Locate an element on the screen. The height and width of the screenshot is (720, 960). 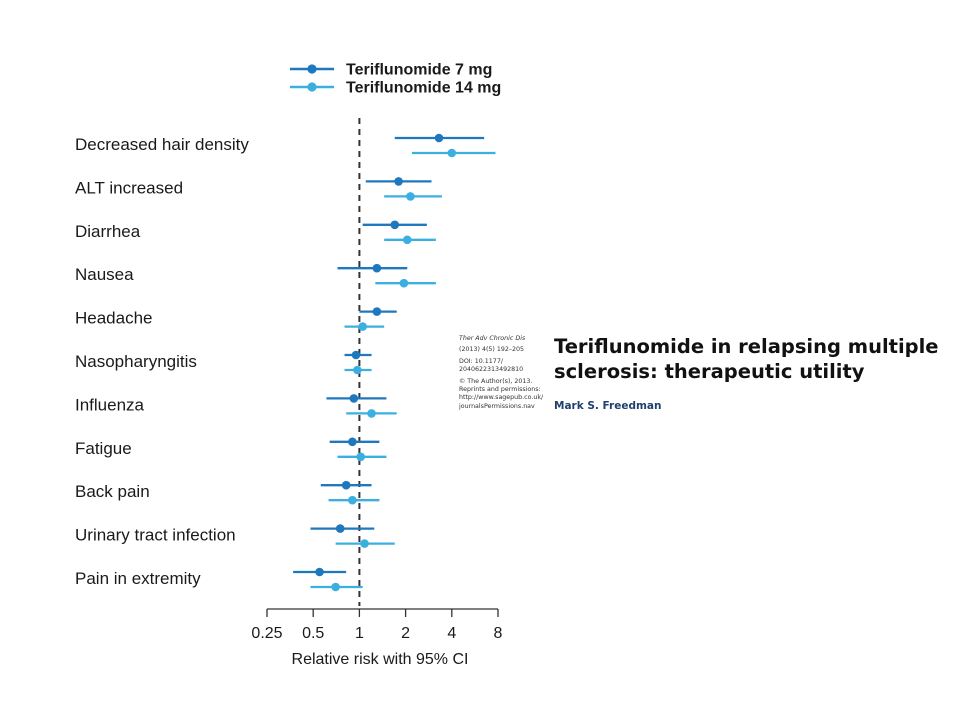
category-label: Diarrhea is located at coordinates (108, 231).